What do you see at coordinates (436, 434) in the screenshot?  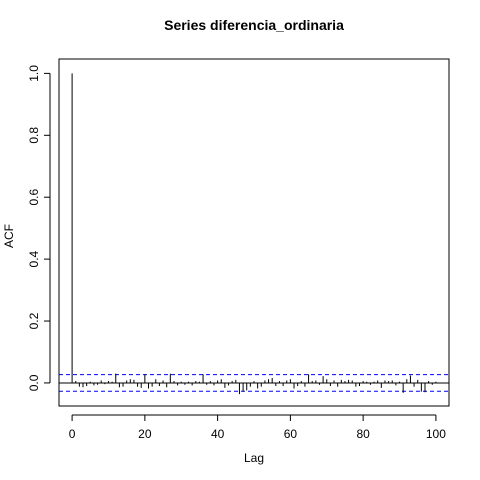 I see `x-tick-label-100: 100` at bounding box center [436, 434].